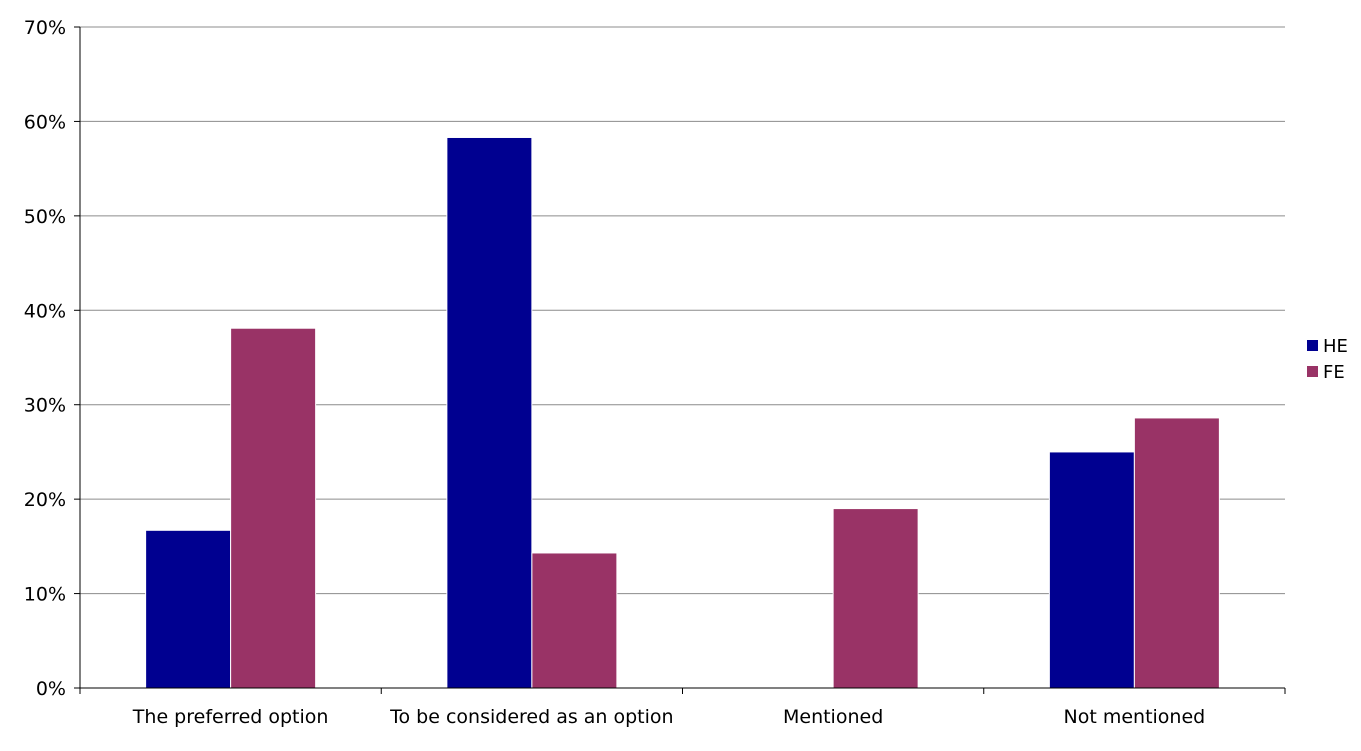 Image resolution: width=1361 pixels, height=751 pixels. Describe the element at coordinates (1327, 359) in the screenshot. I see `legend: HE FE` at that location.